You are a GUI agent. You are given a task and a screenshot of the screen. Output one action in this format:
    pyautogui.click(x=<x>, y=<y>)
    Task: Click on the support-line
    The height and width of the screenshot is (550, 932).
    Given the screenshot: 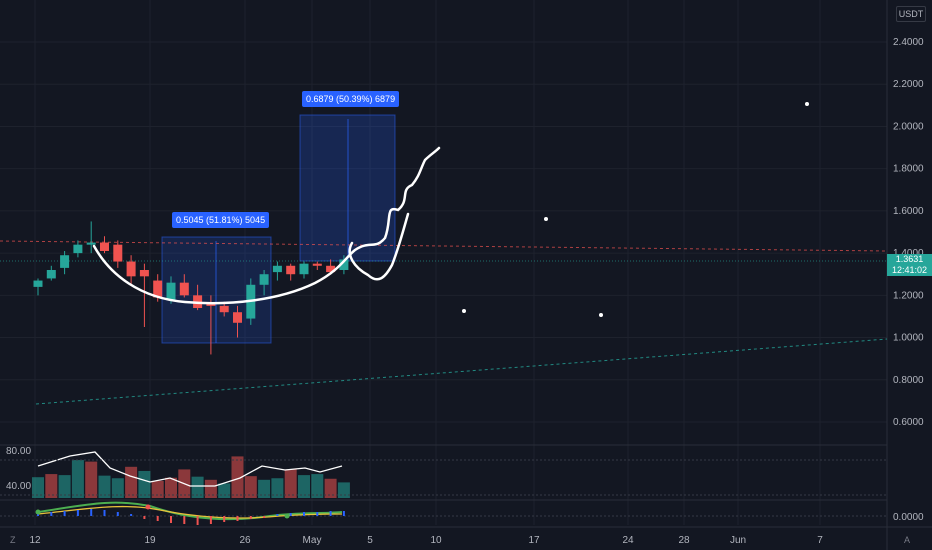 What is the action you would take?
    pyautogui.click(x=461, y=371)
    